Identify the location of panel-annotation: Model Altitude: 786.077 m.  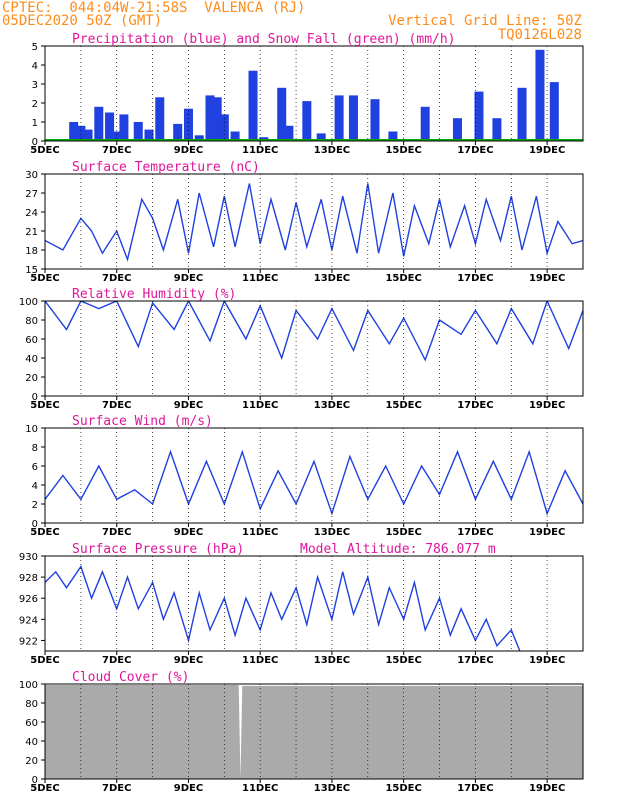
(398, 549).